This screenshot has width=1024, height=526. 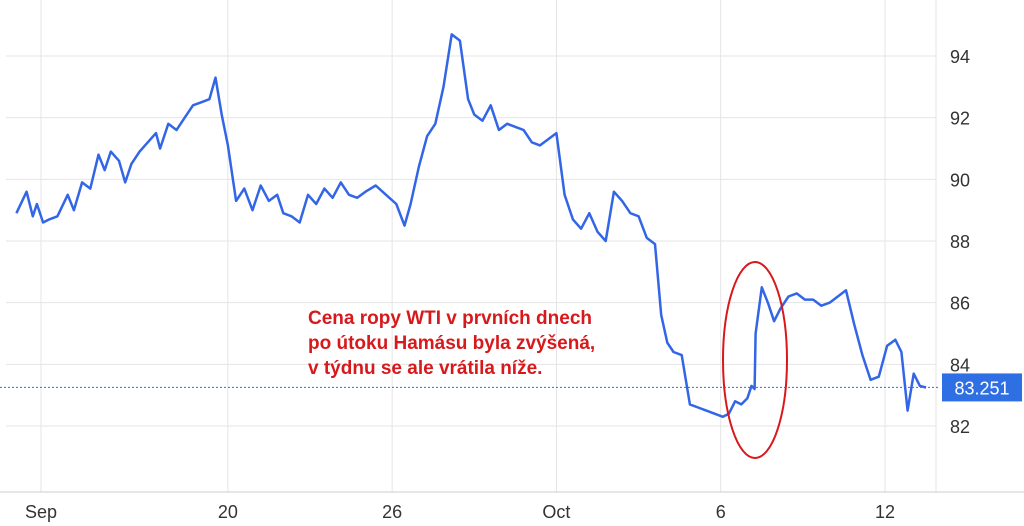 What do you see at coordinates (960, 180) in the screenshot?
I see `y-tick-label: 90` at bounding box center [960, 180].